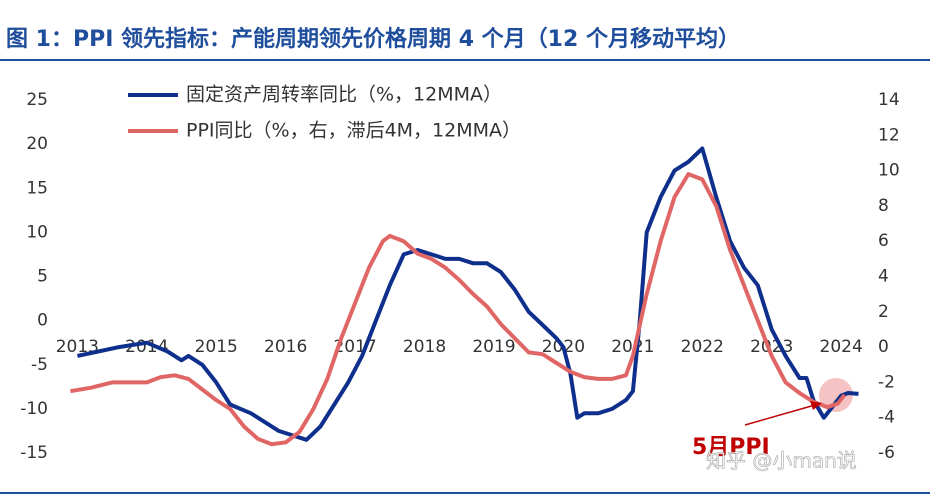 The image size is (930, 500). I want to click on y-tick-label: 20, so click(37, 144).